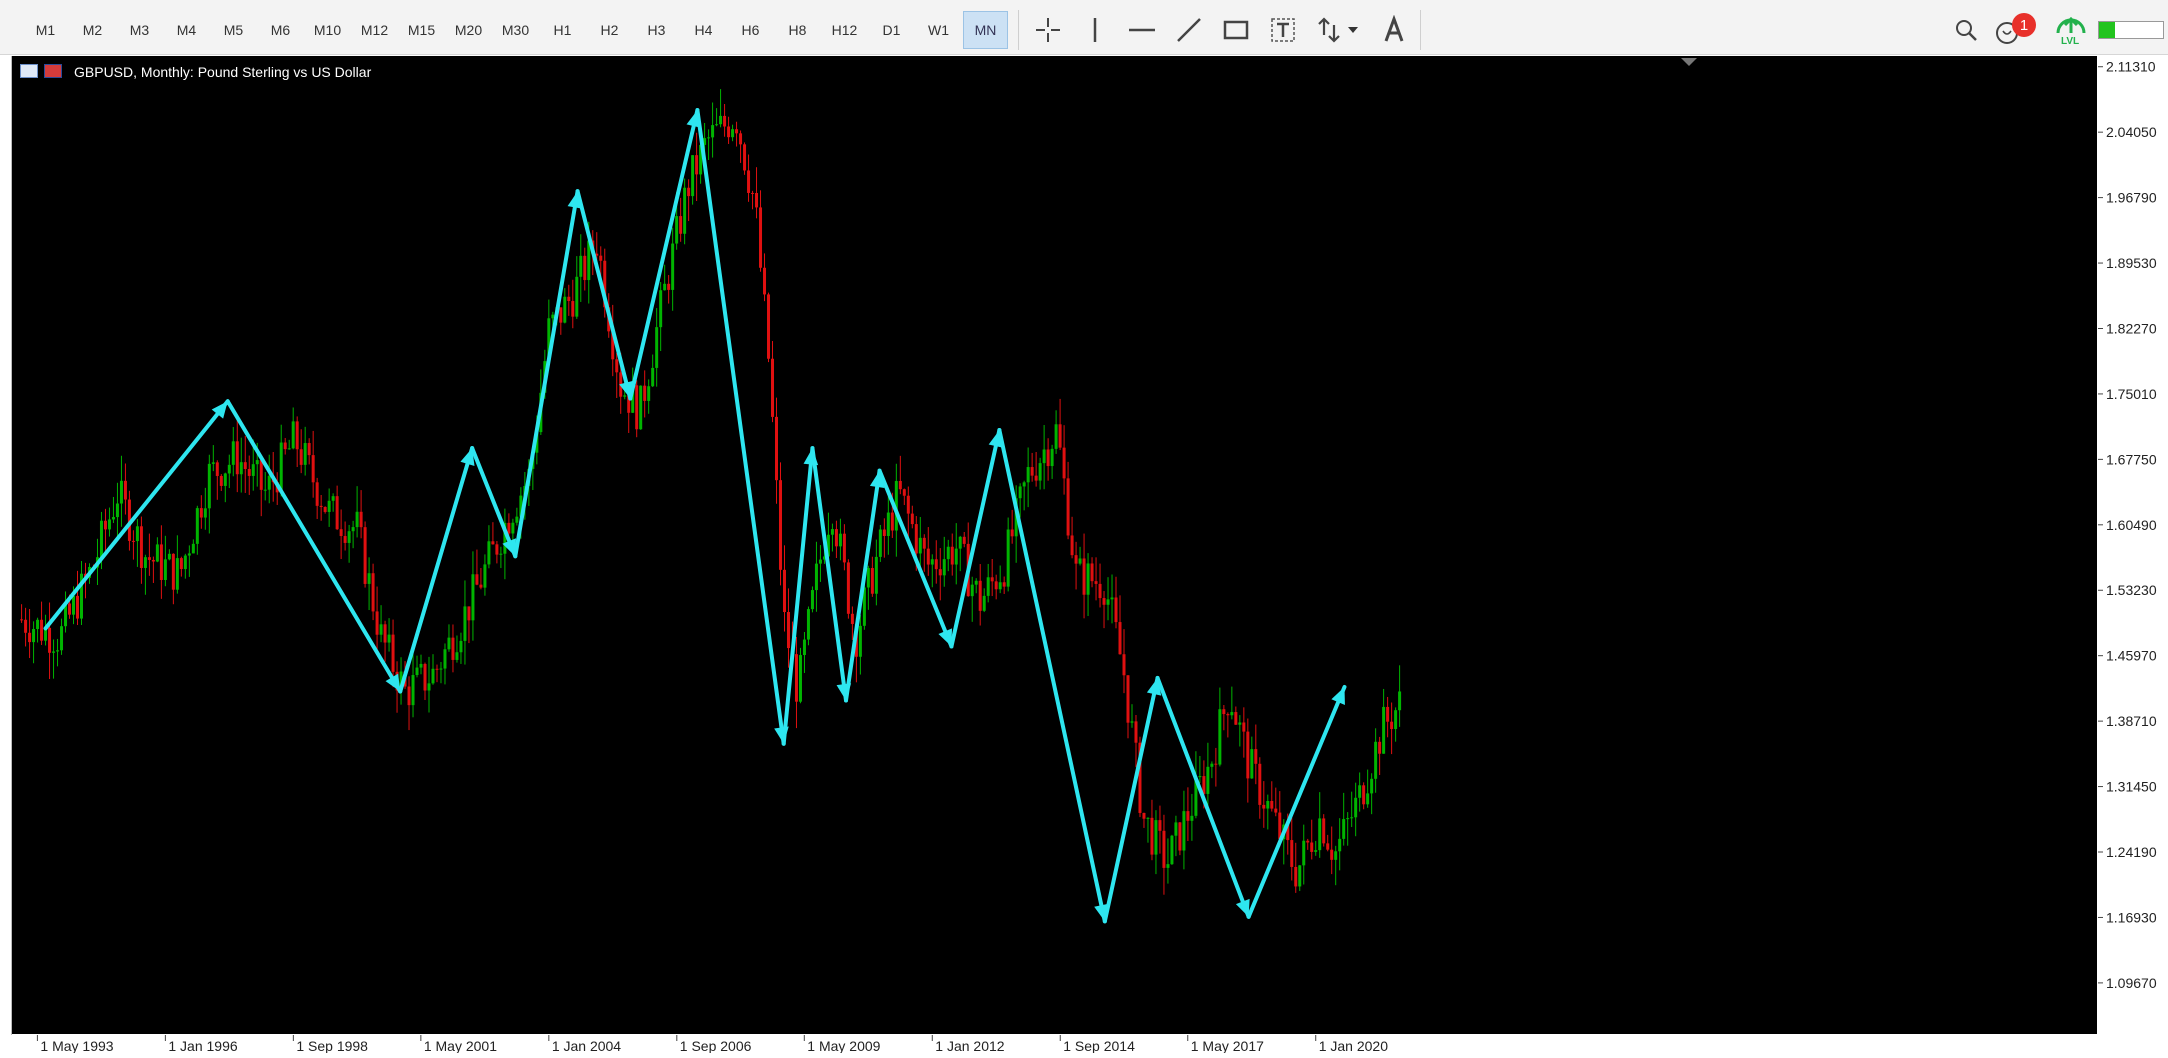  What do you see at coordinates (2071, 30) in the screenshot?
I see `lvl-button: LVL` at bounding box center [2071, 30].